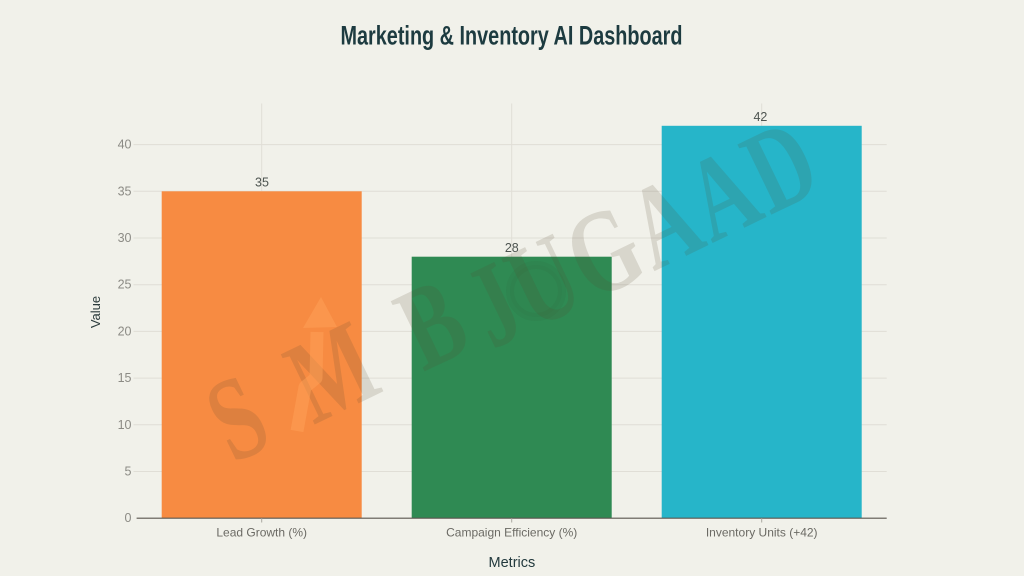  I want to click on svg-text: 15, so click(125, 378).